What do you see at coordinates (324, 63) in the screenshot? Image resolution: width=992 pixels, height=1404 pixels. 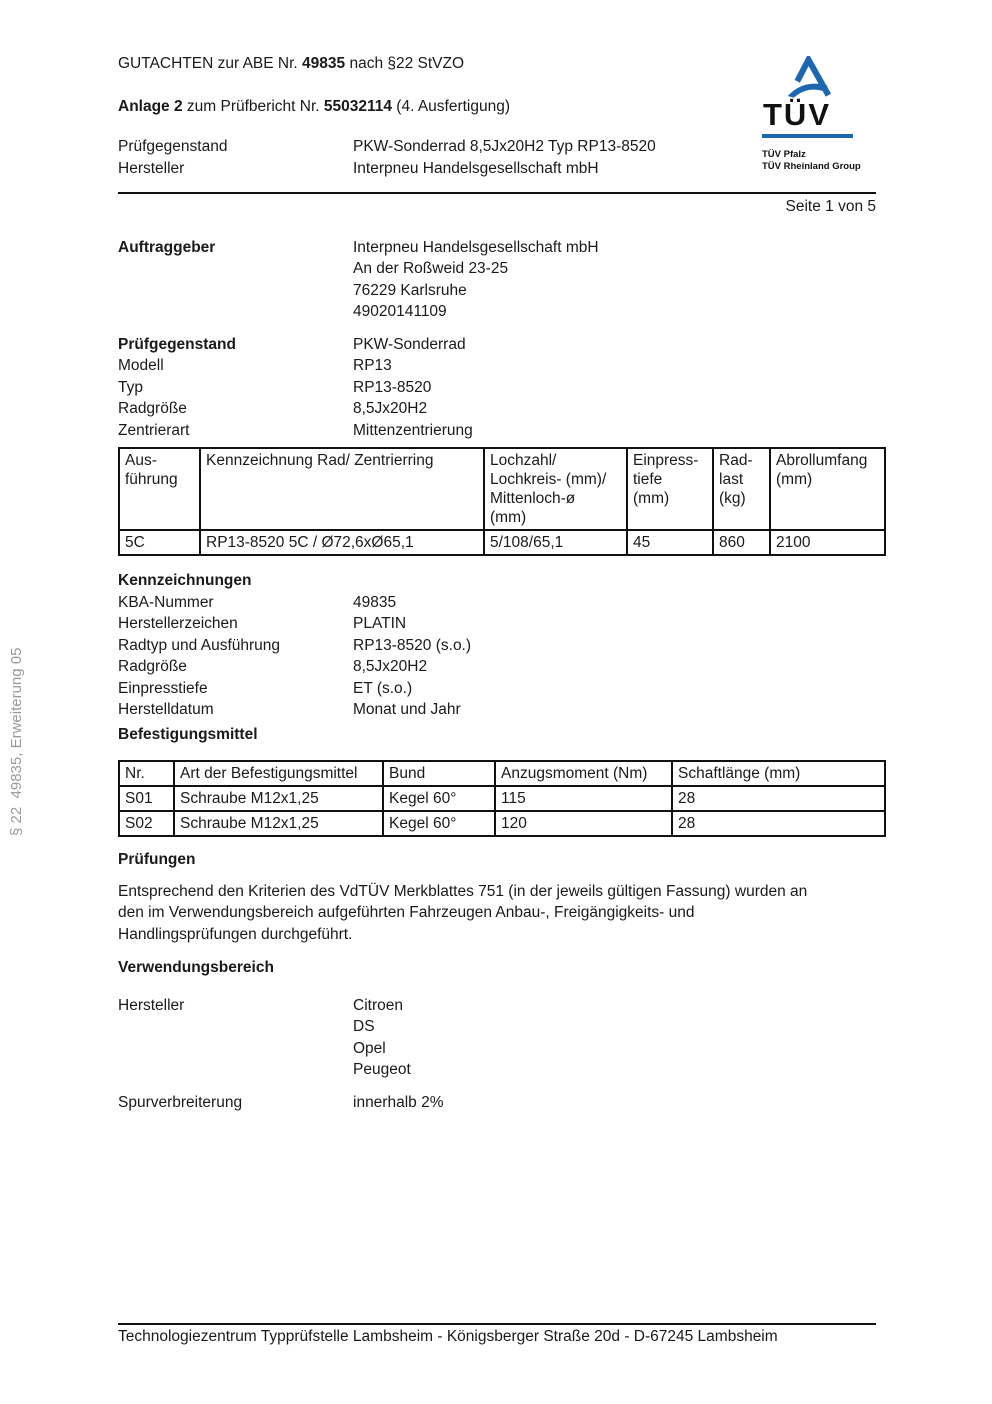 I see `abe-number: 49835` at bounding box center [324, 63].